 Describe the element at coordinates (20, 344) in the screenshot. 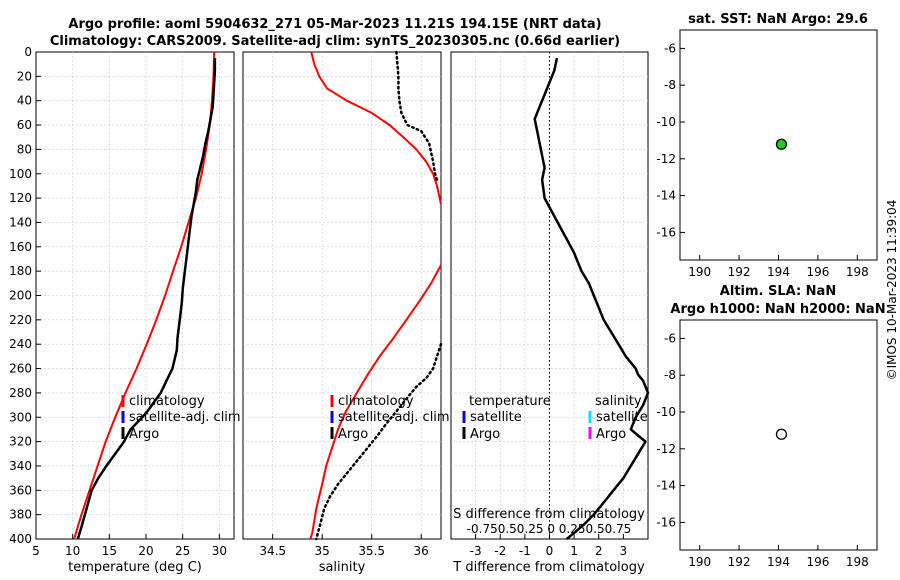

I see `depth-tick-label: 240` at that location.